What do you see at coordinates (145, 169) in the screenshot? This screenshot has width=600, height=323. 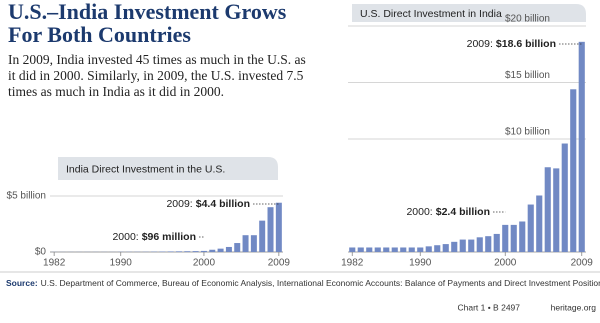 I see `chart-title: India Direct Investment in the U.S.` at bounding box center [145, 169].